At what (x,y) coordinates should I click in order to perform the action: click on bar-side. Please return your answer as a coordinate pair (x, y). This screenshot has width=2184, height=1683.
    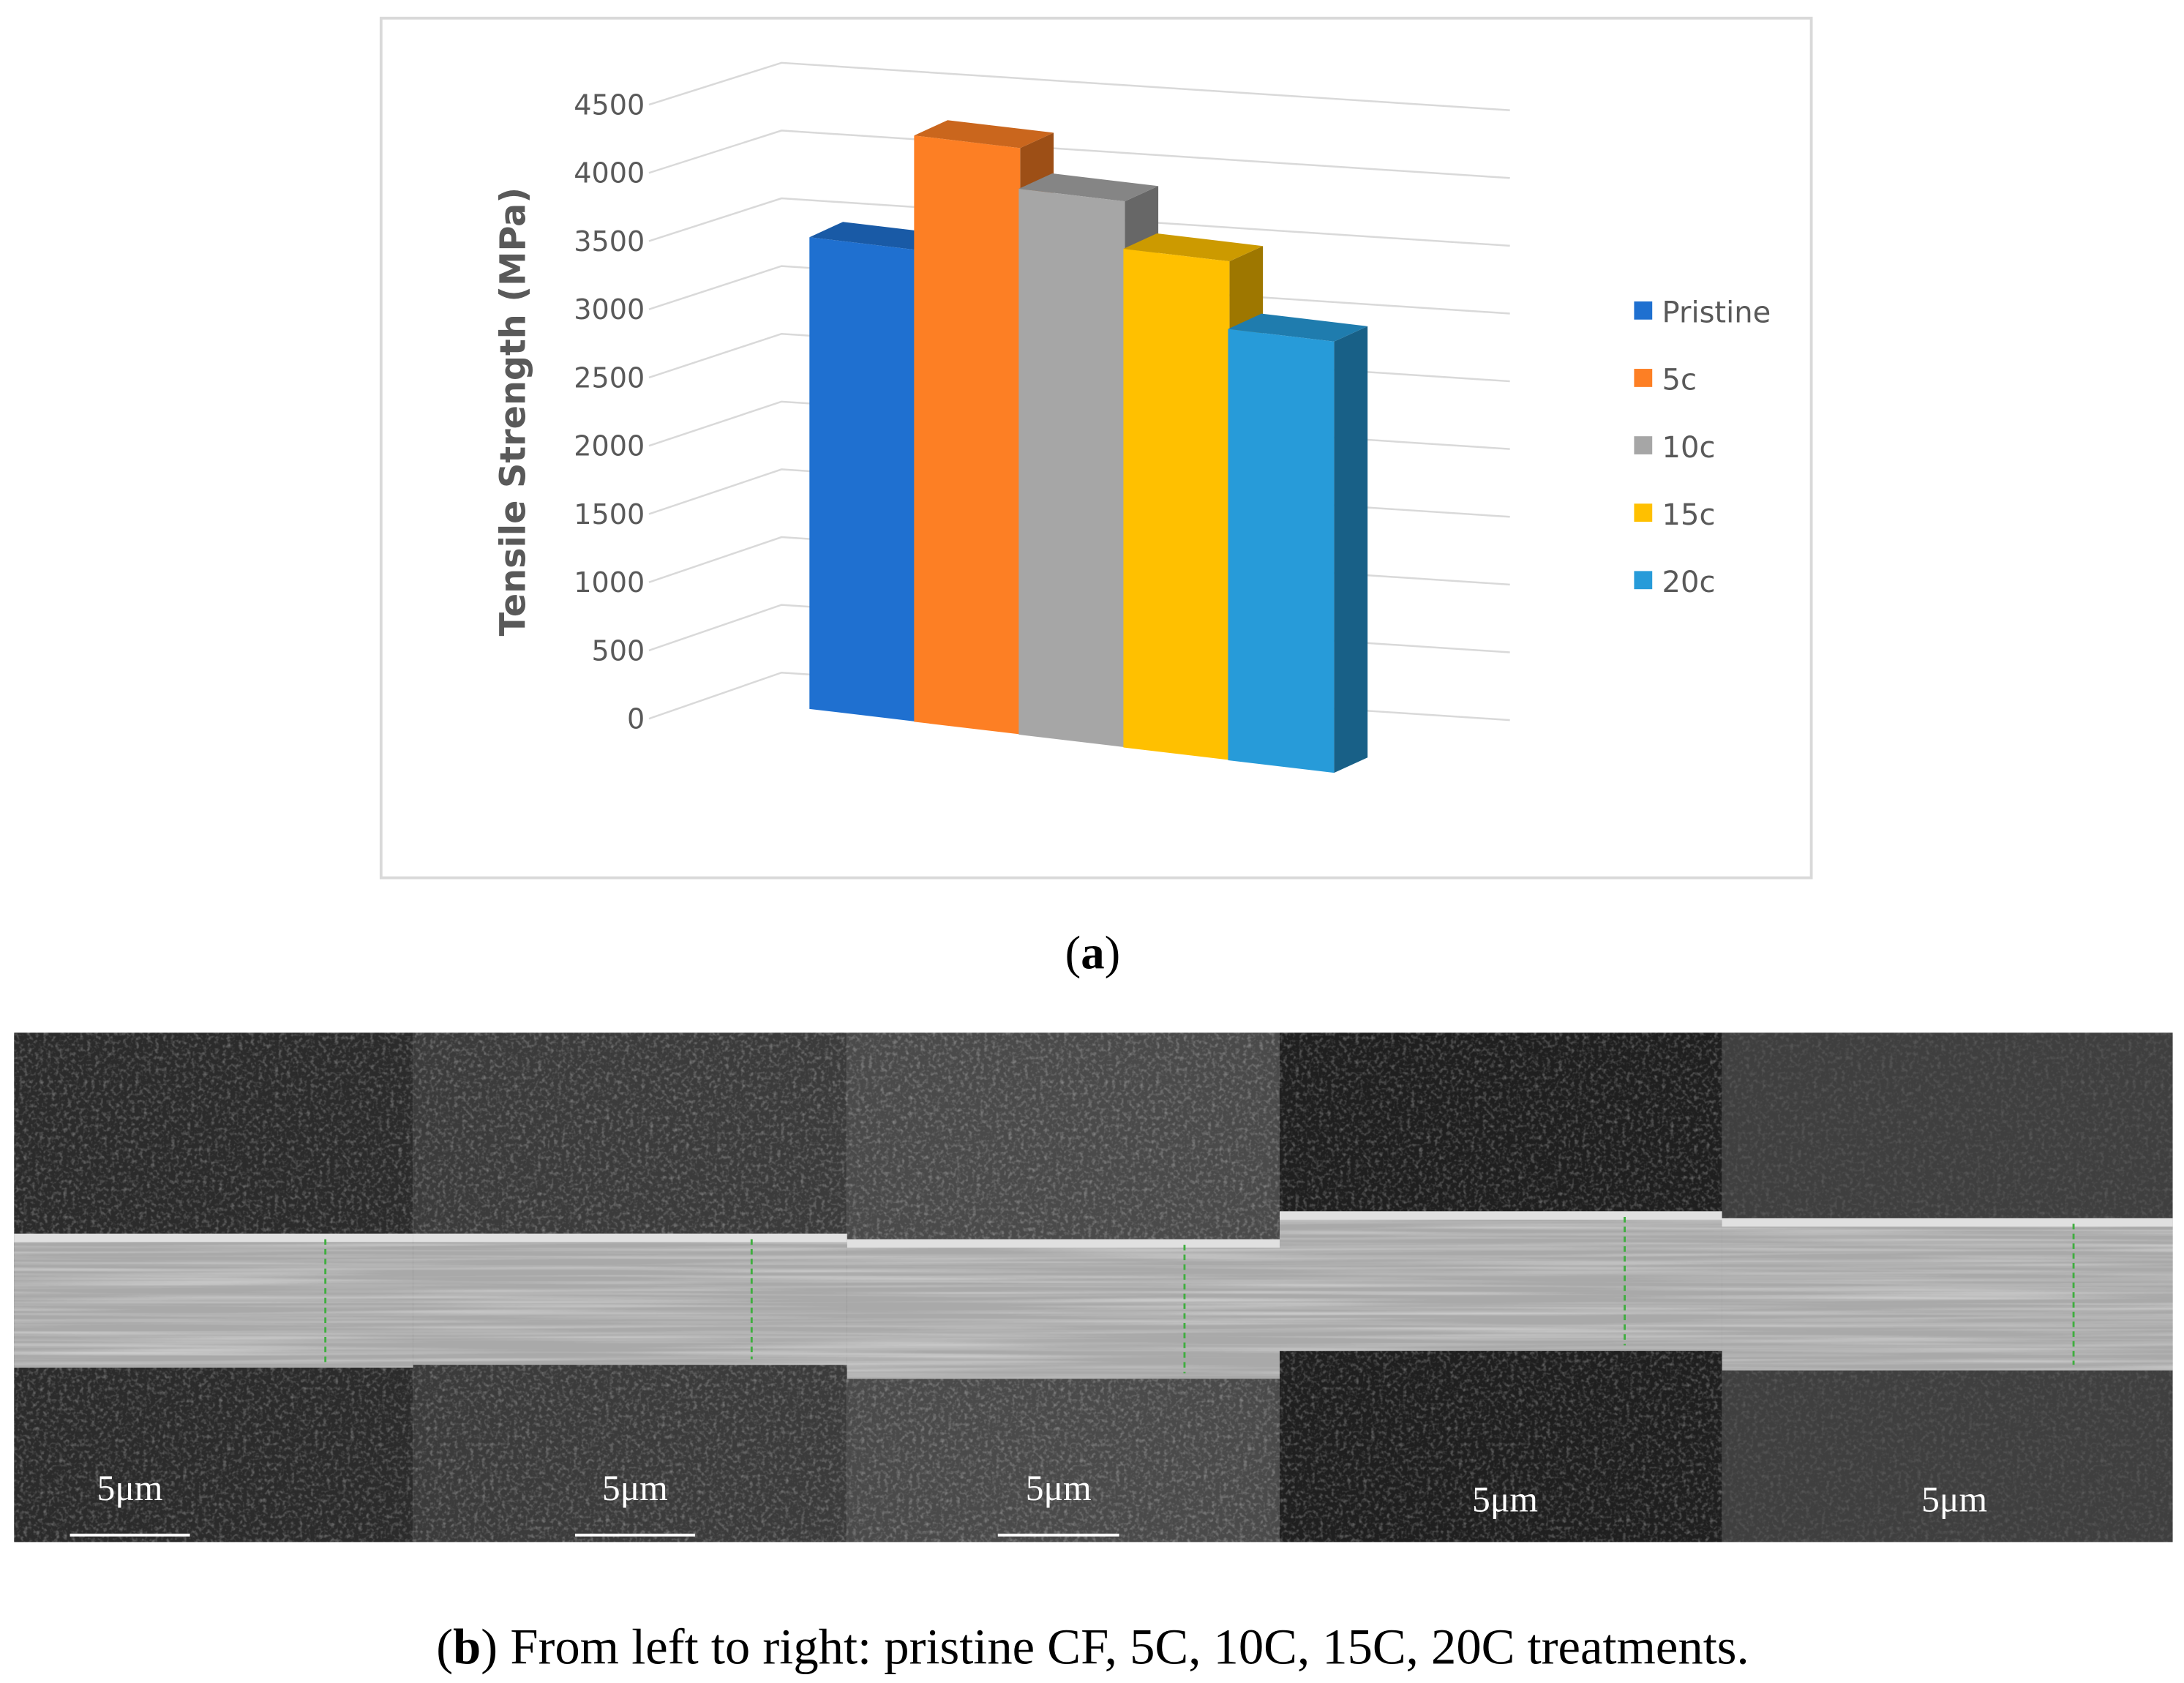
    Looking at the image, I should click on (1351, 549).